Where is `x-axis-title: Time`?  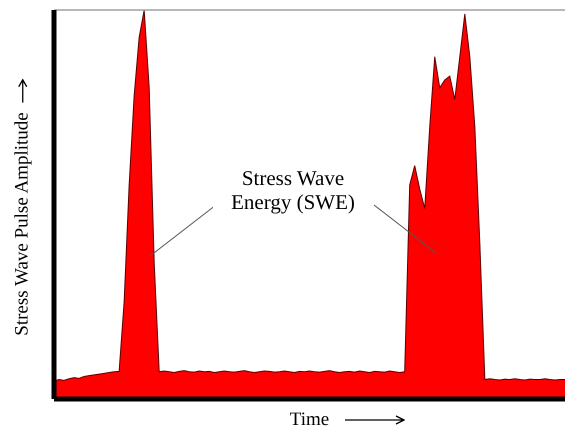
x-axis-title: Time is located at coordinates (310, 420).